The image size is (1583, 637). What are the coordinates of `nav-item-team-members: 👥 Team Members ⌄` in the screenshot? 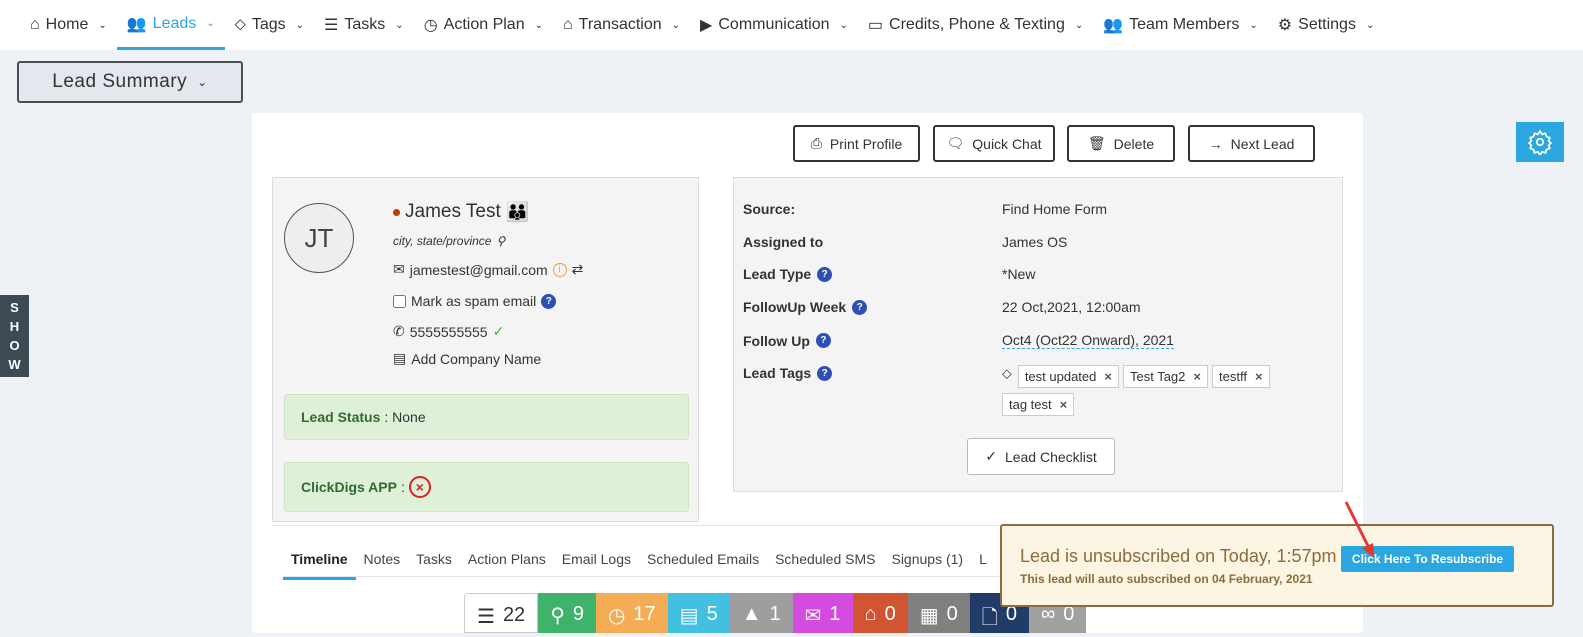 It's located at (1180, 25).